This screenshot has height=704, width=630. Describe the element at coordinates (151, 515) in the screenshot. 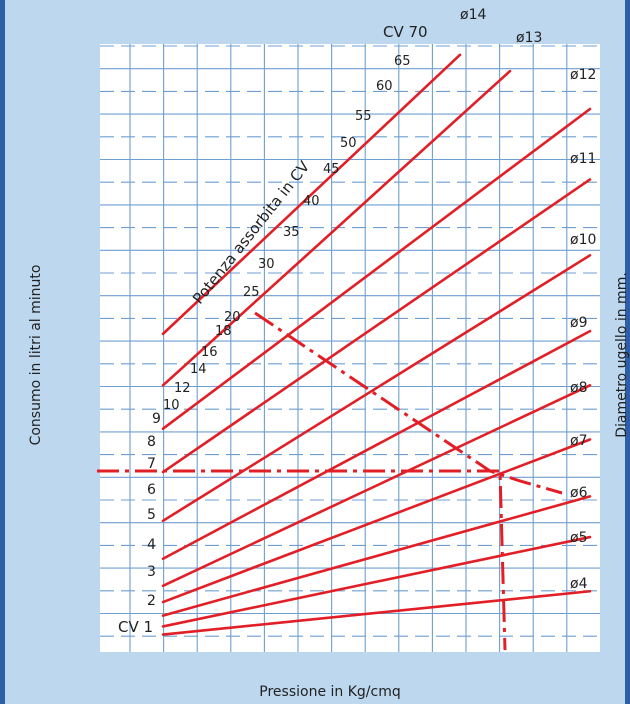

I see `y-tick-label: 5` at that location.